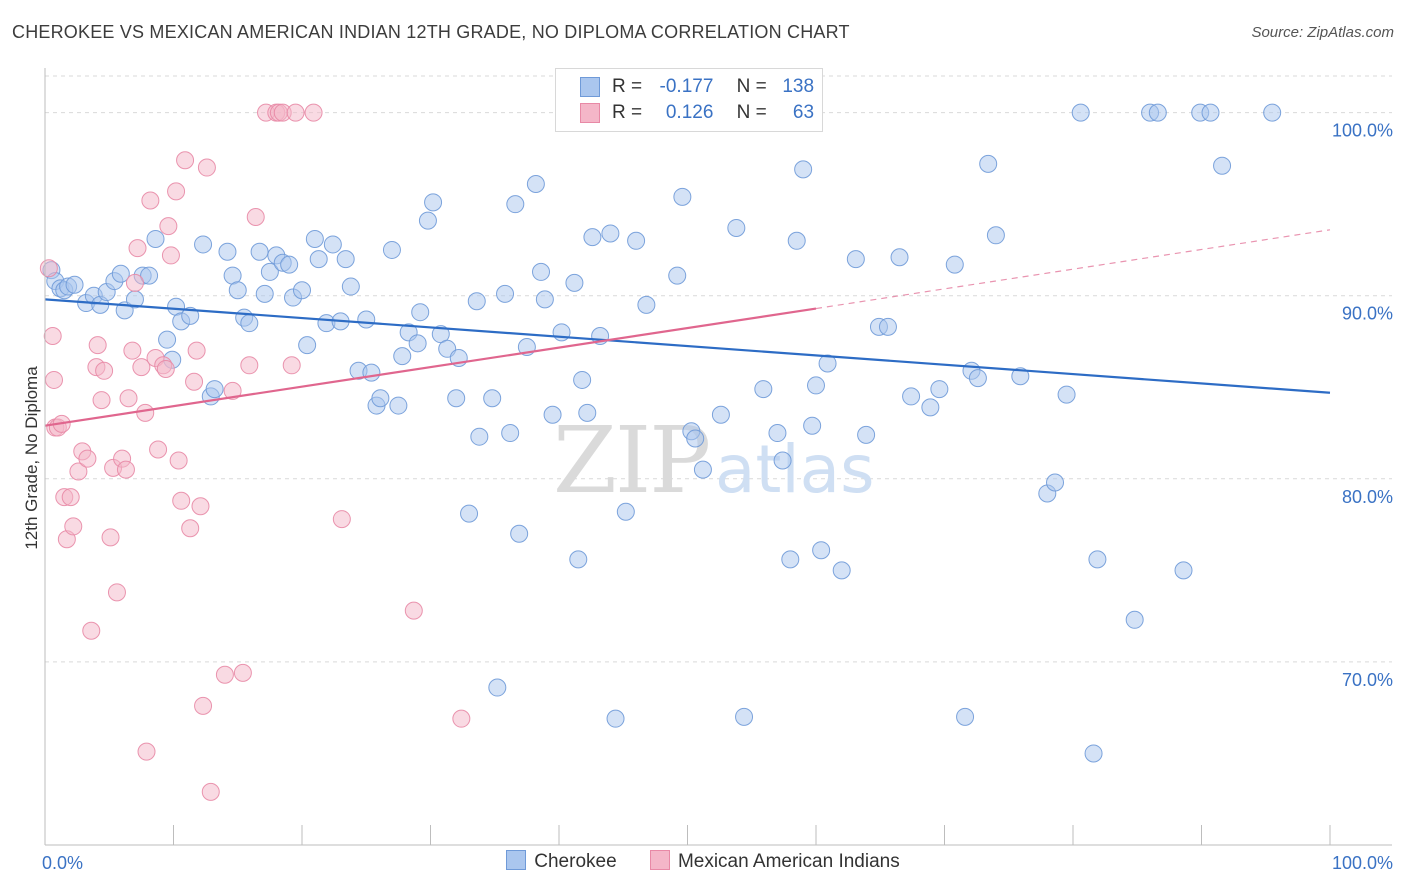  I want to click on watermark-zip: ZIP, so click(631, 460).